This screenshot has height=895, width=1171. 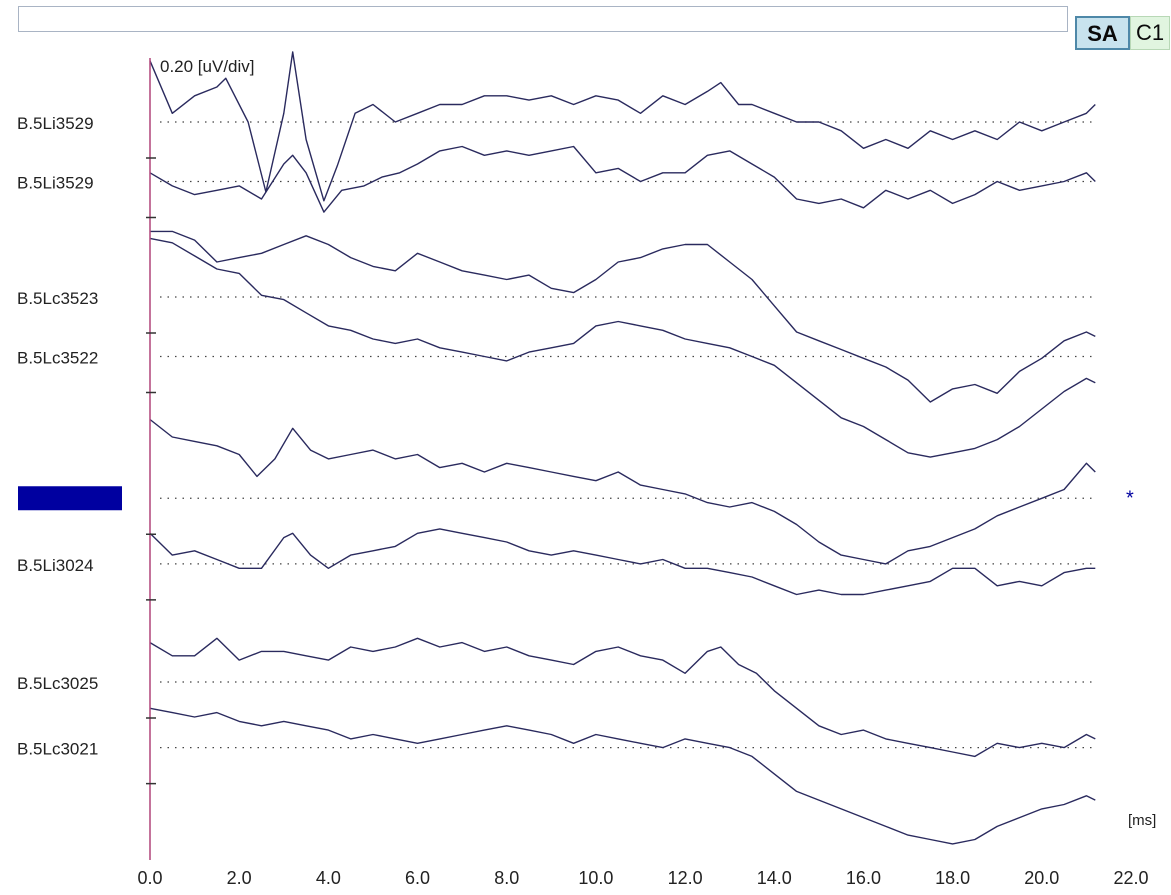 I want to click on channel-label: B.5Li3024, so click(x=55, y=565).